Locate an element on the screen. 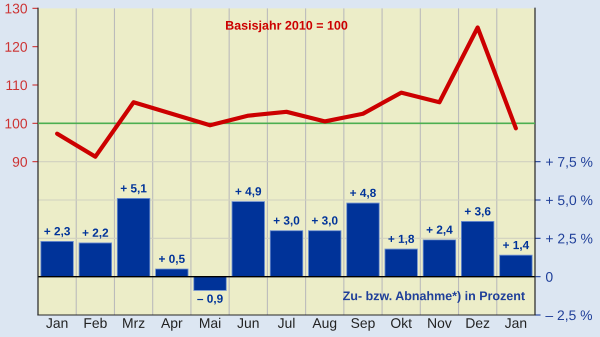  annotation: Zu- bzw. Abnahme*) in Prozent is located at coordinates (434, 297).